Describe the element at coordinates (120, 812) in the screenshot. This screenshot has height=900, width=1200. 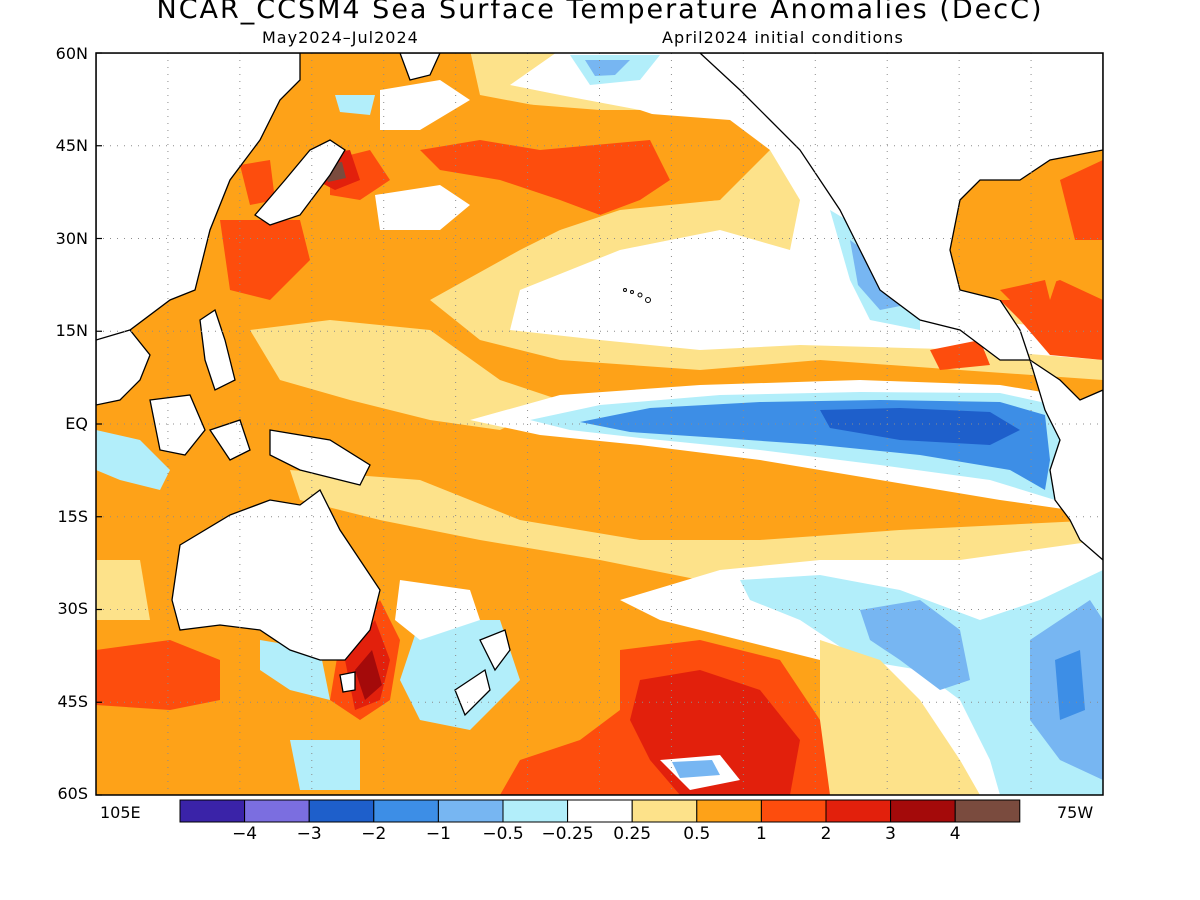
I see `lon-label-left: 105E` at that location.